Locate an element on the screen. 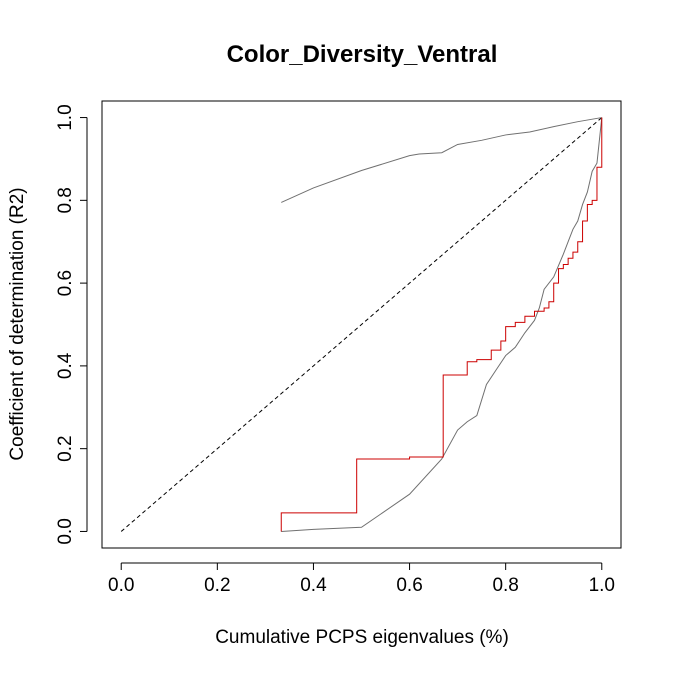 This screenshot has width=674, height=677. y-axis: 0.0 0.2 0.4 0.6 0.8 1.0 is located at coordinates (71, 324).